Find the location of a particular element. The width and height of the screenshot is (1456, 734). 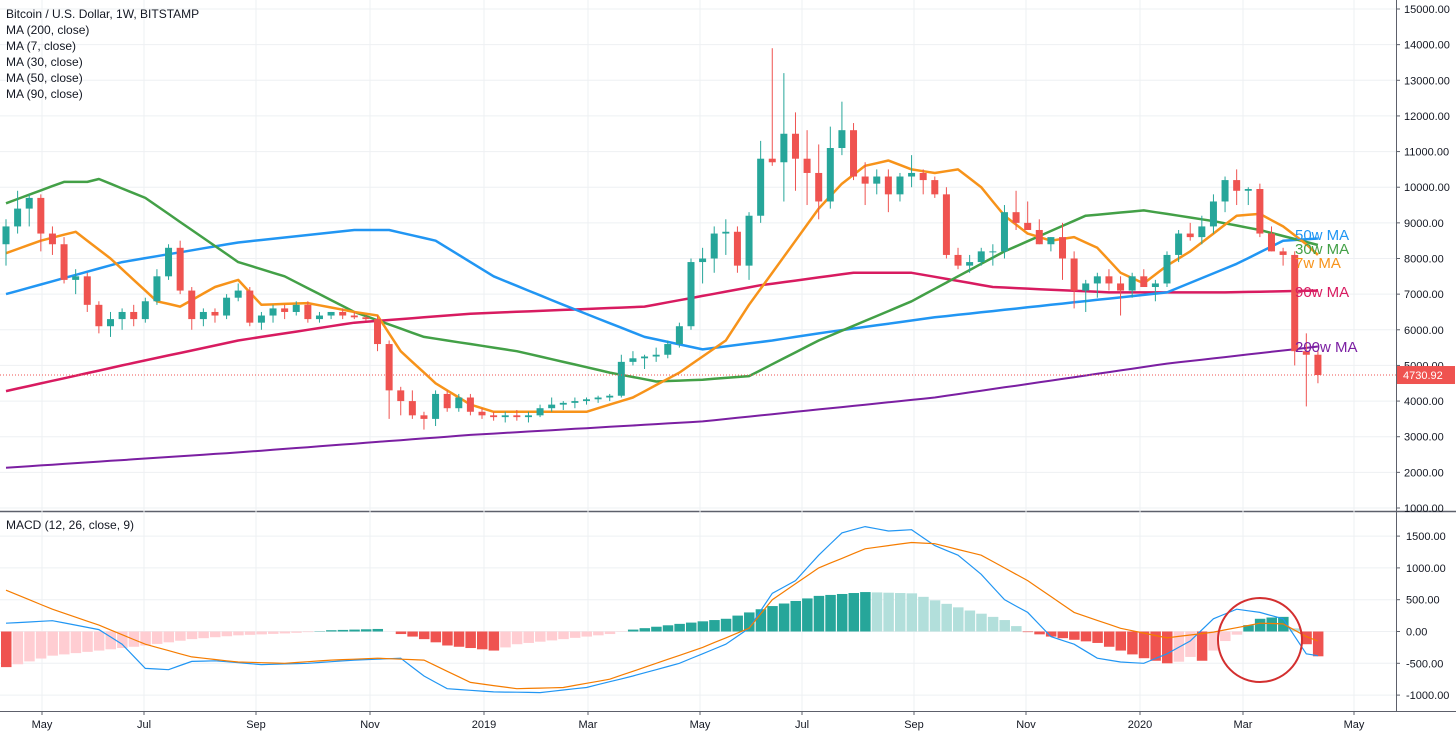

ma-label: 200w MA is located at coordinates (1326, 347).